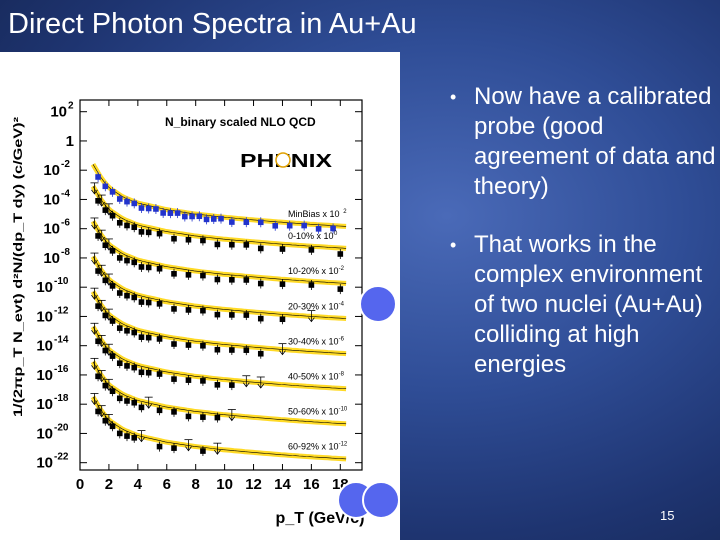 The height and width of the screenshot is (540, 720). Describe the element at coordinates (109, 484) in the screenshot. I see `x-tick-label: 2` at that location.